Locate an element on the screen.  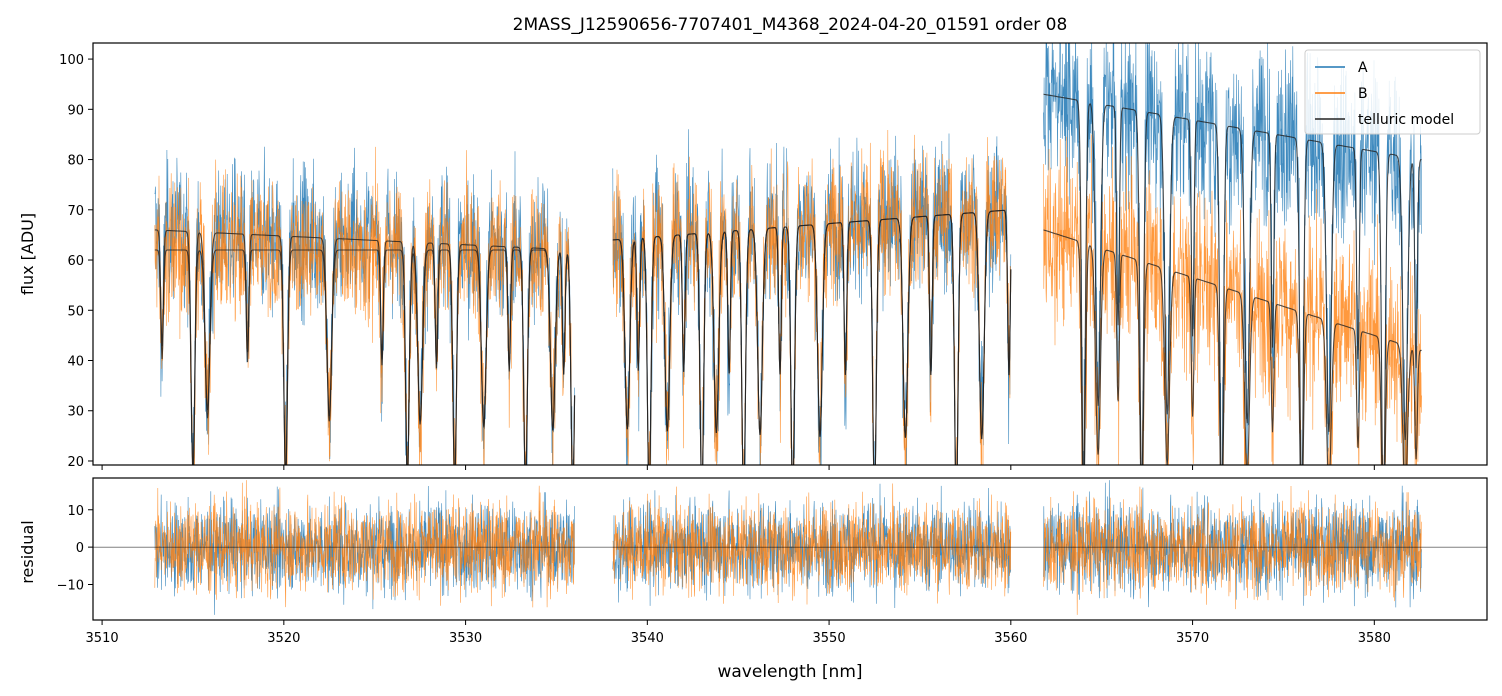
bottom-x-ticks: 3510 3520 3530 3540 3550 3560 3570 3580 is located at coordinates (738, 633).